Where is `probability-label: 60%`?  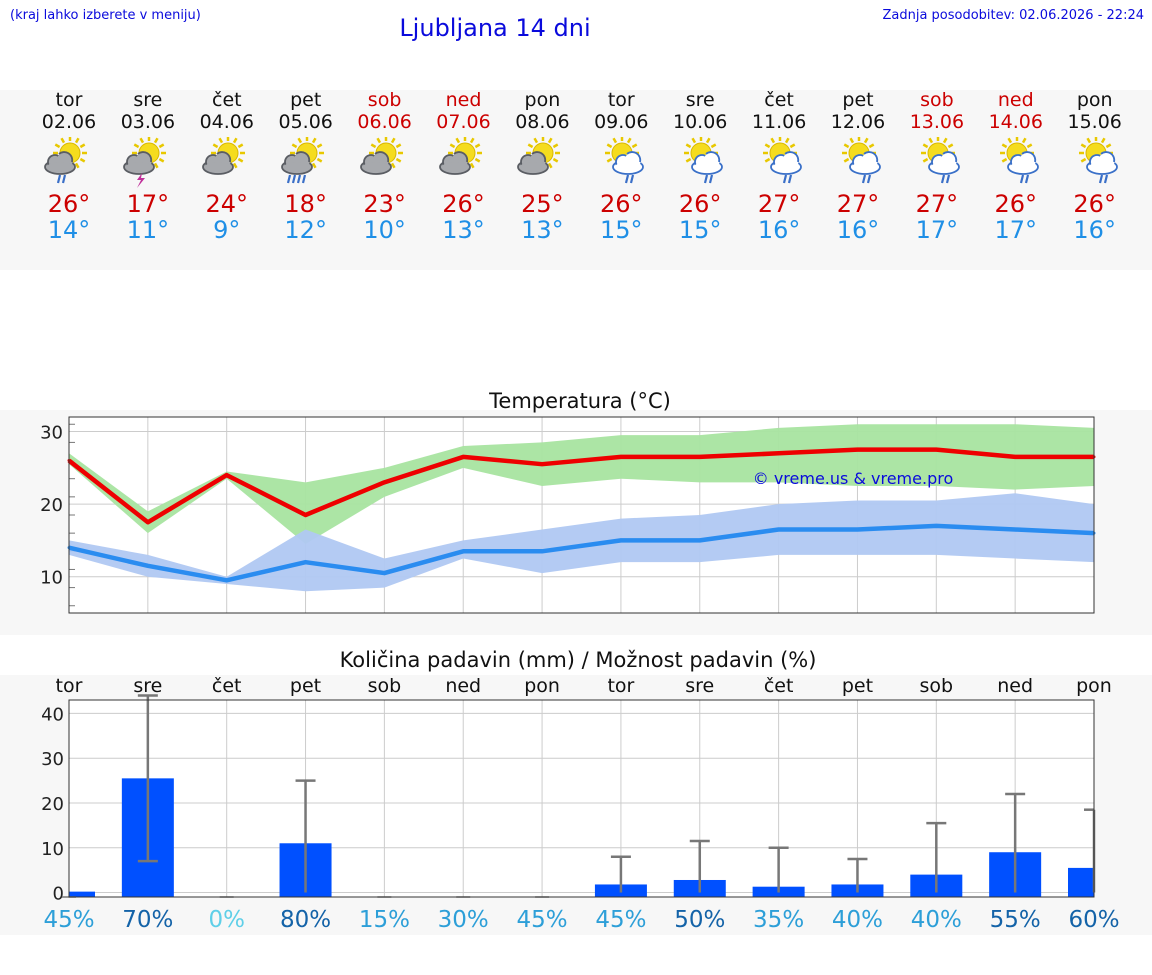 probability-label: 60% is located at coordinates (1093, 920).